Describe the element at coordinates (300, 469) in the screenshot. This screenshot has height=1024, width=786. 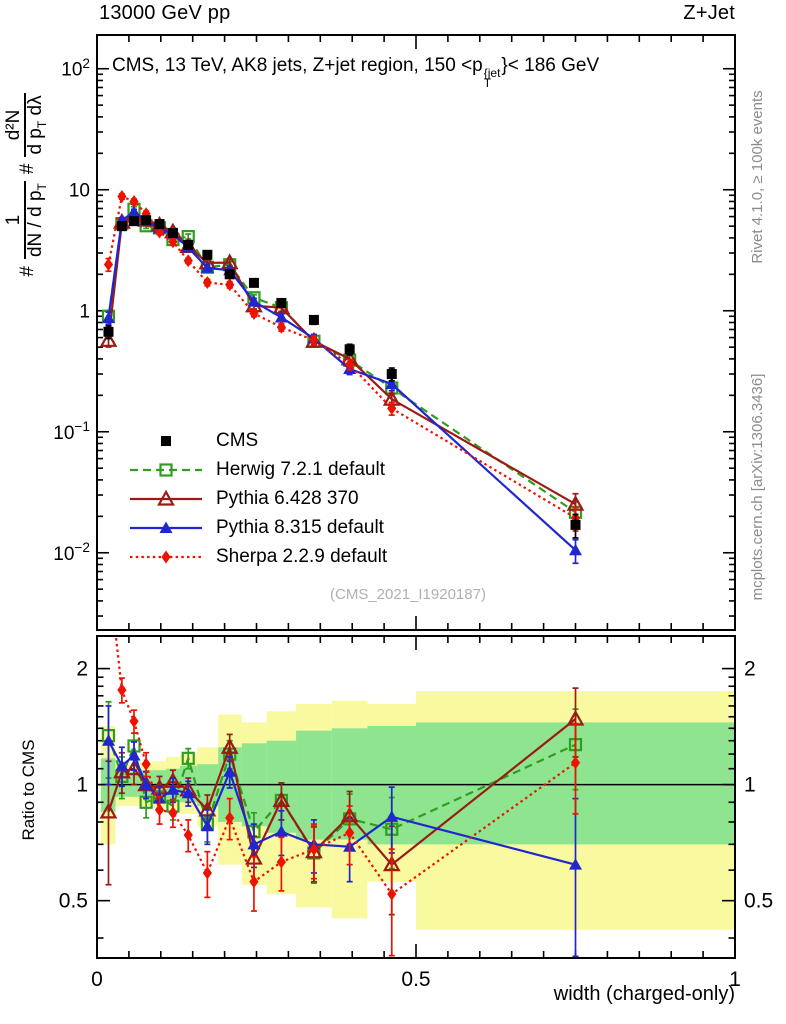
I see `legend-label: Herwig 7.2.1 default` at that location.